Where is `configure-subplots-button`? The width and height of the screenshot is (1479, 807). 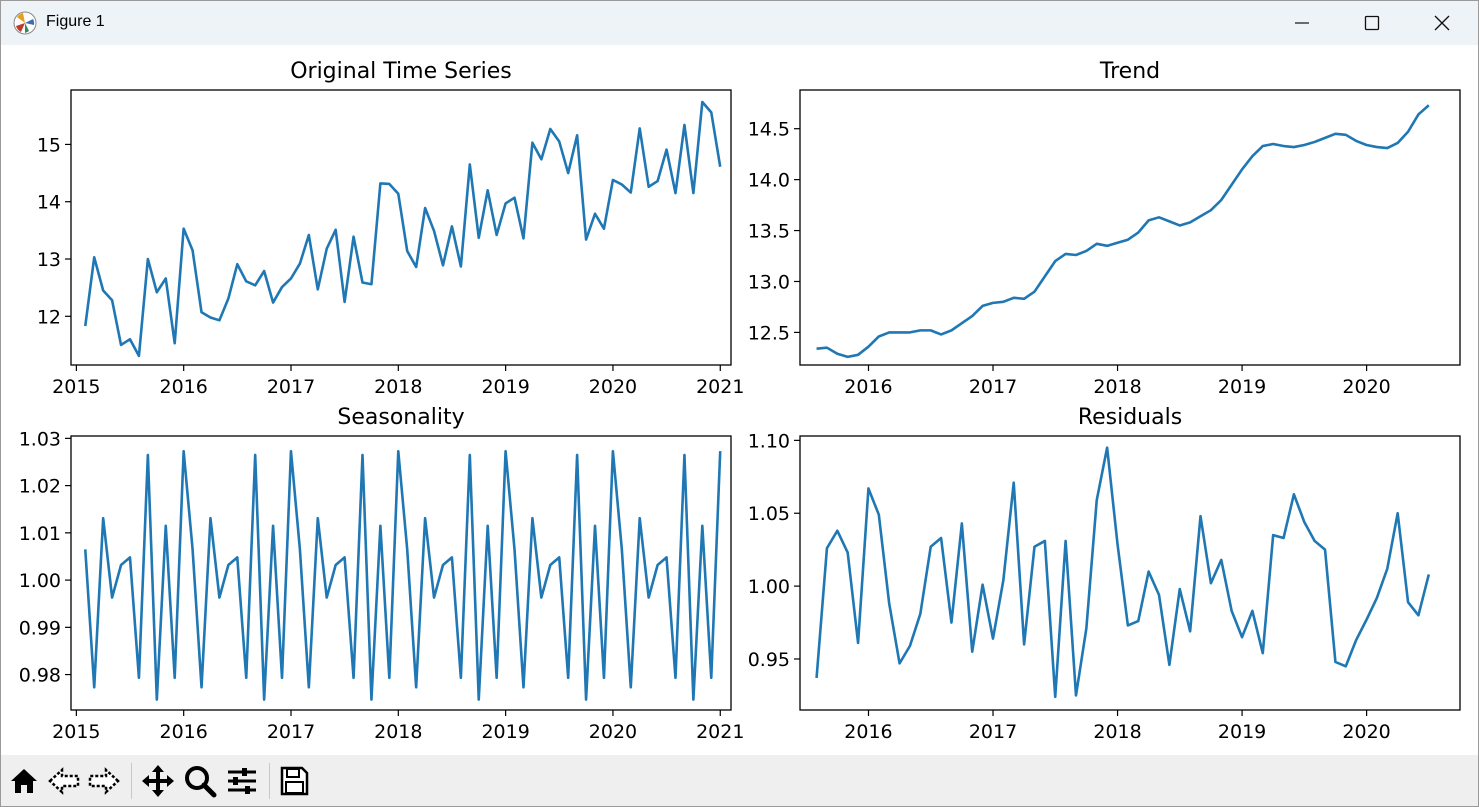 configure-subplots-button is located at coordinates (242, 781).